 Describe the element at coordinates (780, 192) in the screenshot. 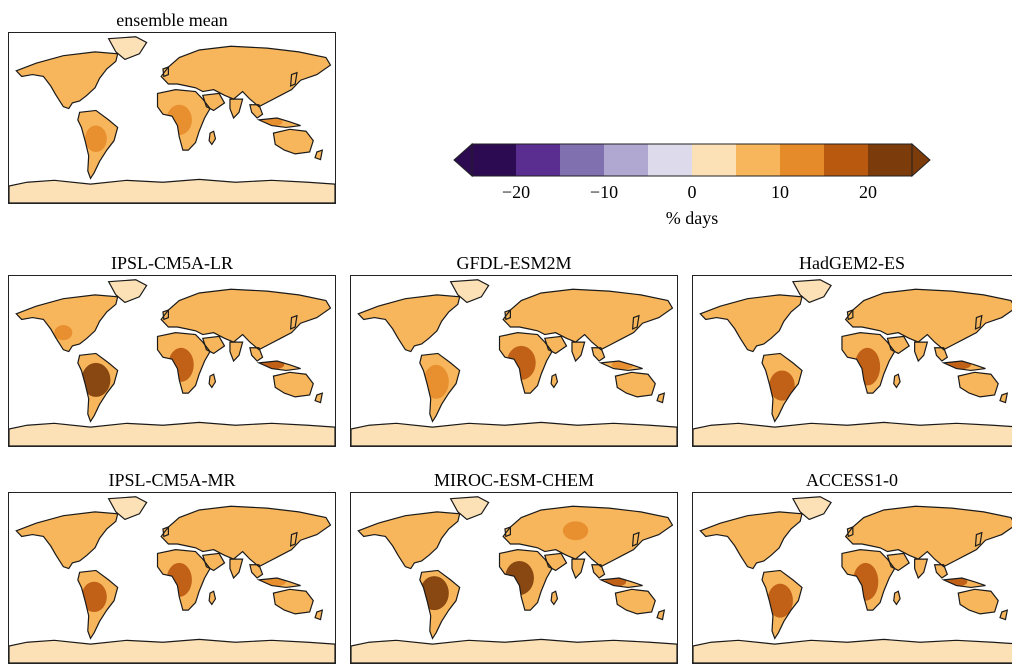

I see `colorbar-tick-label: 10` at that location.